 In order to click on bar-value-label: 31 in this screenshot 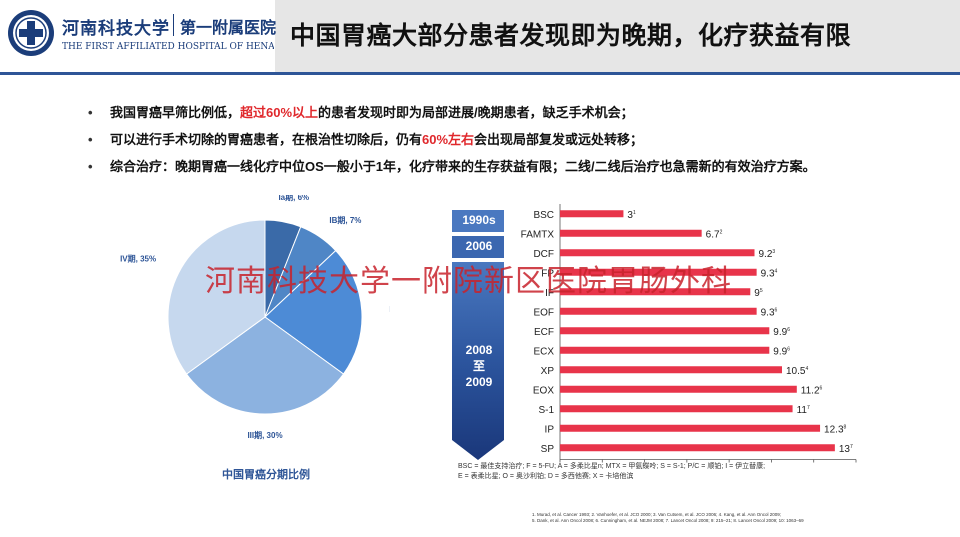, I will do `click(631, 215)`.